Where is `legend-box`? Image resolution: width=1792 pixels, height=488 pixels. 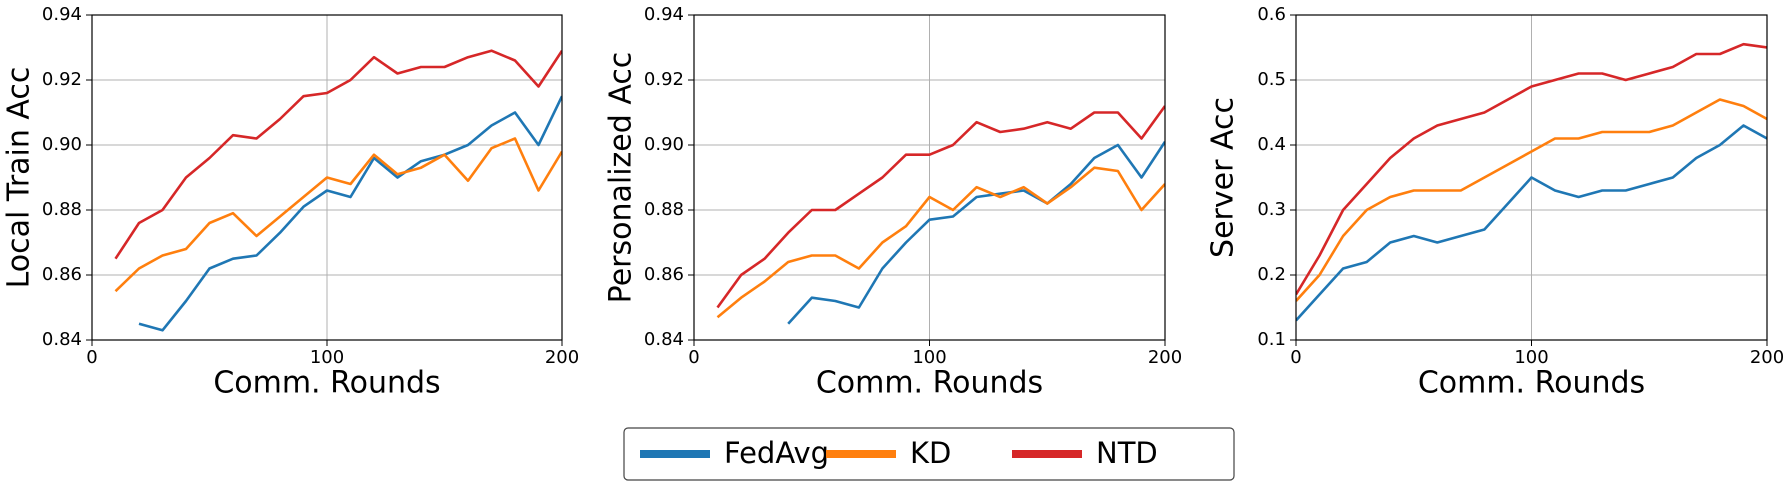 legend-box is located at coordinates (929, 454).